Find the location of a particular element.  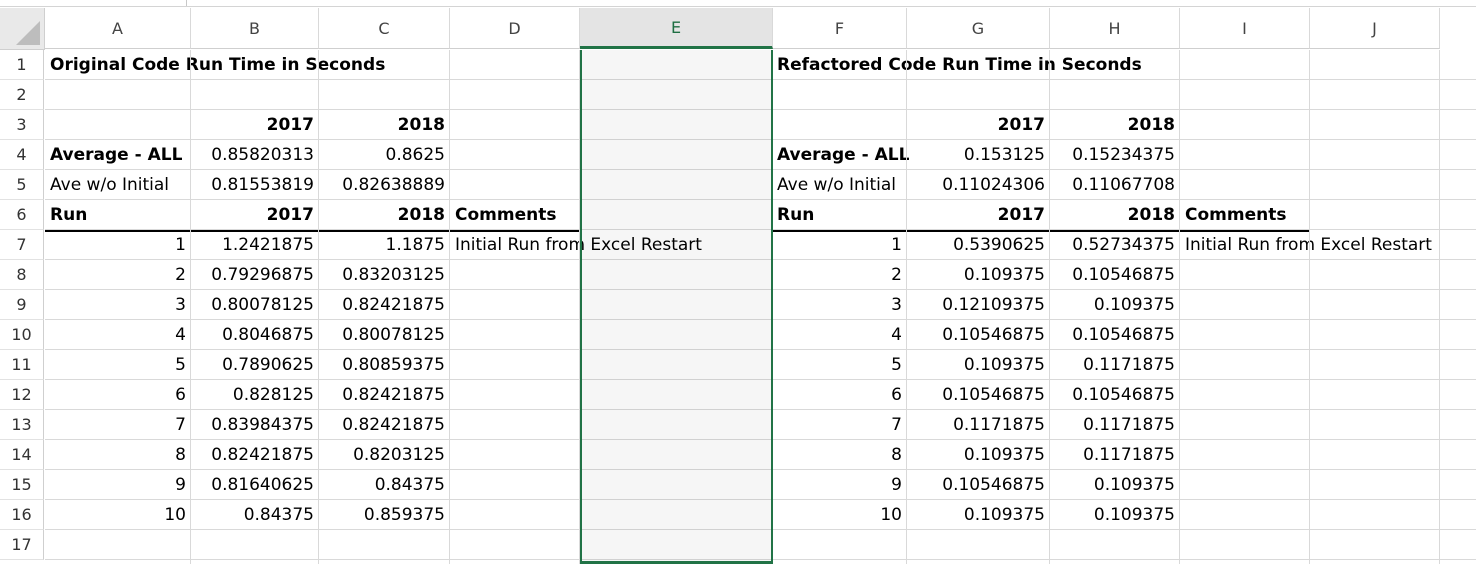

left-run-5-y2018: 0.80859375 is located at coordinates (393, 365).